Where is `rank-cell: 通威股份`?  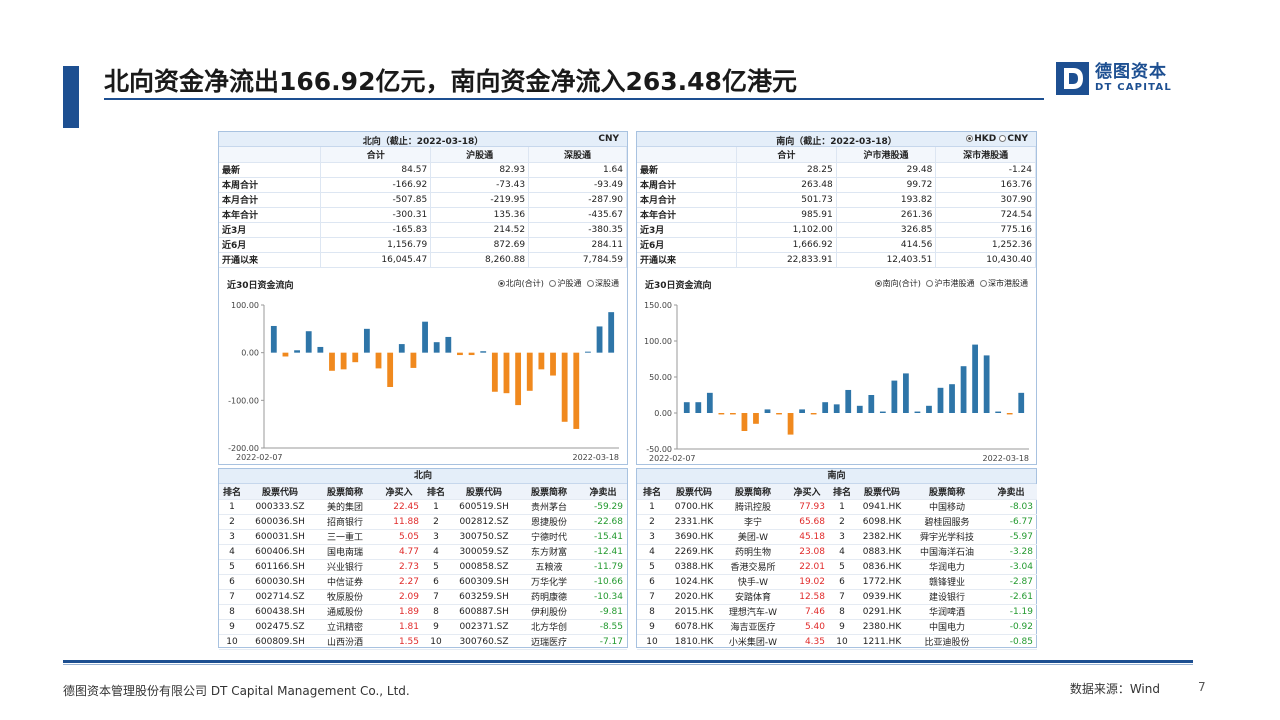 rank-cell: 通威股份 is located at coordinates (345, 612).